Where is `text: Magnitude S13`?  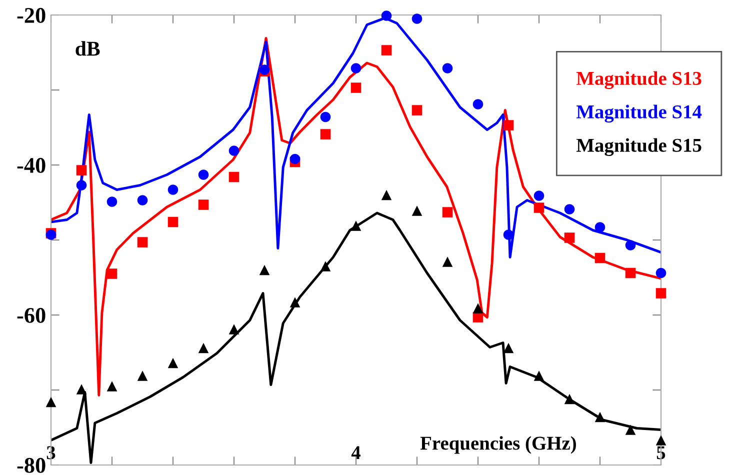 text: Magnitude S13 is located at coordinates (639, 80).